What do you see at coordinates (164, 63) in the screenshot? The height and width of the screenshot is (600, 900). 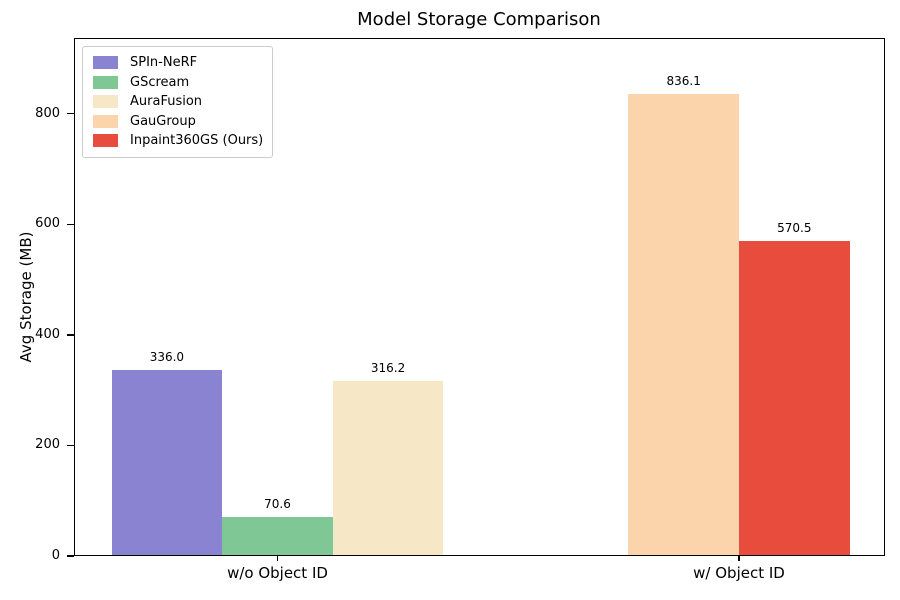 I see `legend-item-label: SPIn-NeRF` at bounding box center [164, 63].